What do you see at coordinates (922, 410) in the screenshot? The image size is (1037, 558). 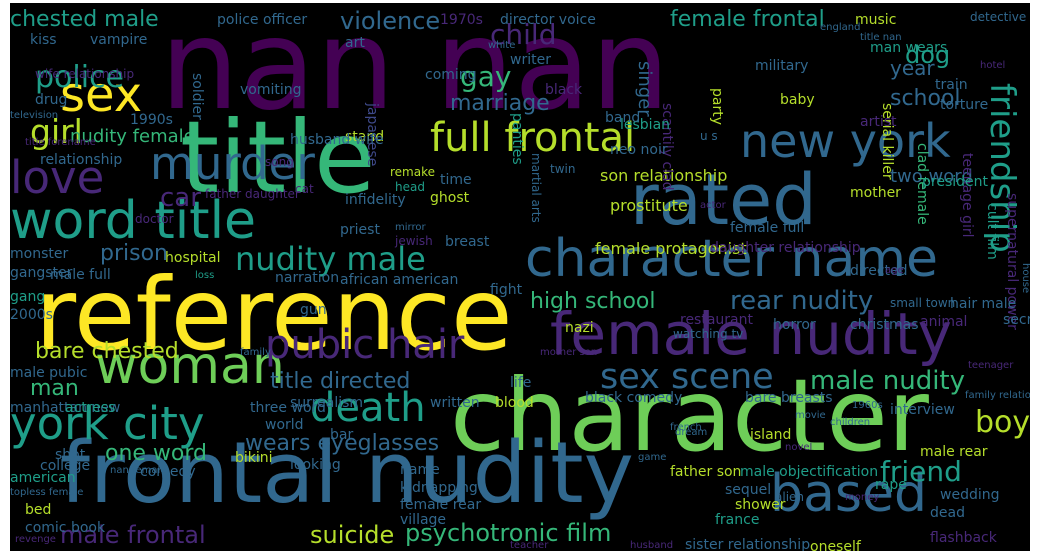 I see `word-interview: interview` at bounding box center [922, 410].